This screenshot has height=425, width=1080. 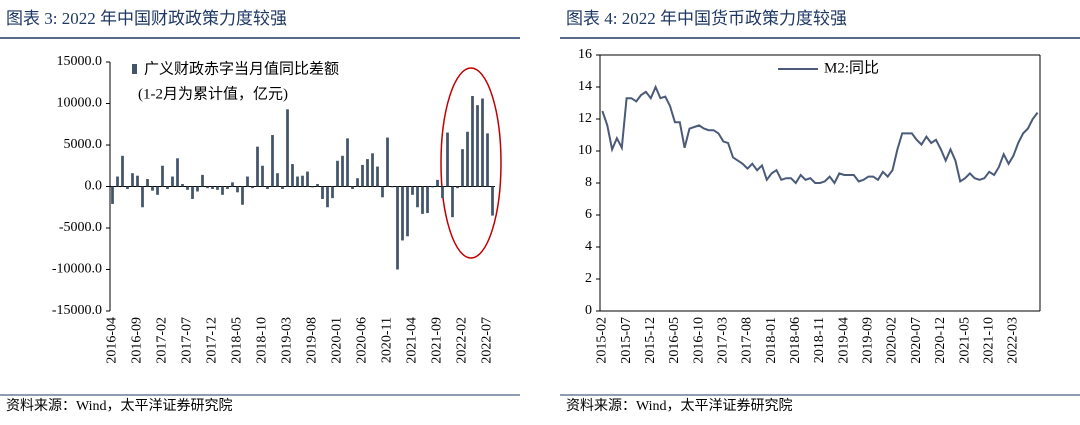 What do you see at coordinates (112, 340) in the screenshot?
I see `x-tick-label: 2016-04` at bounding box center [112, 340].